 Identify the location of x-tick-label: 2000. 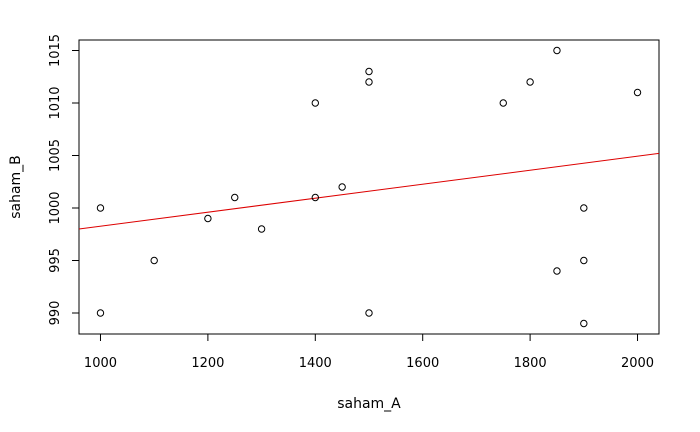
(637, 363).